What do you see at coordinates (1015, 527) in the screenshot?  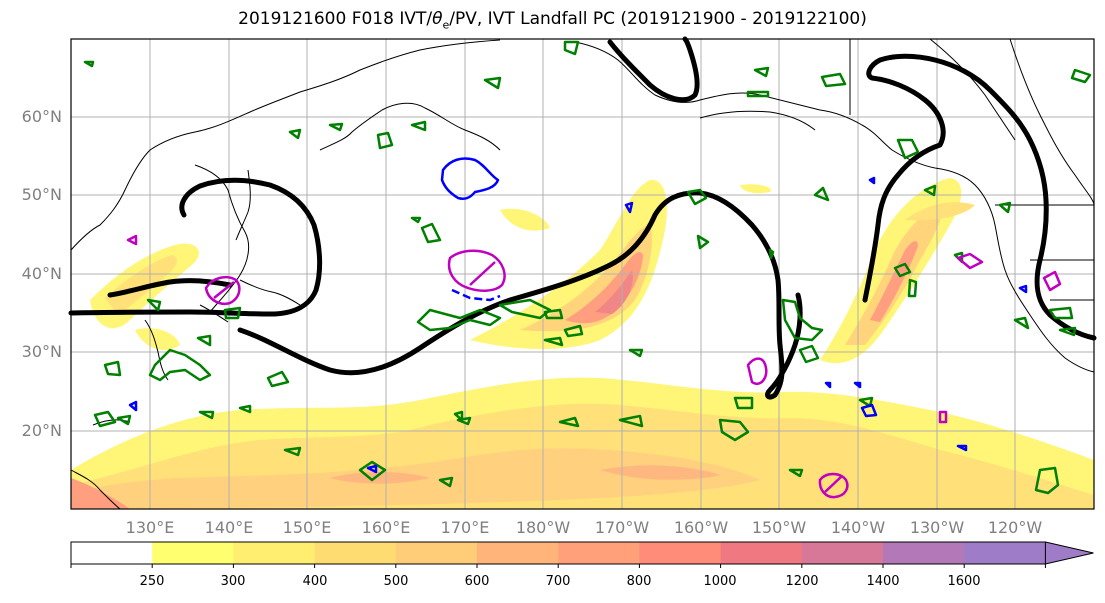 I see `lon-label-120w: 120°W` at bounding box center [1015, 527].